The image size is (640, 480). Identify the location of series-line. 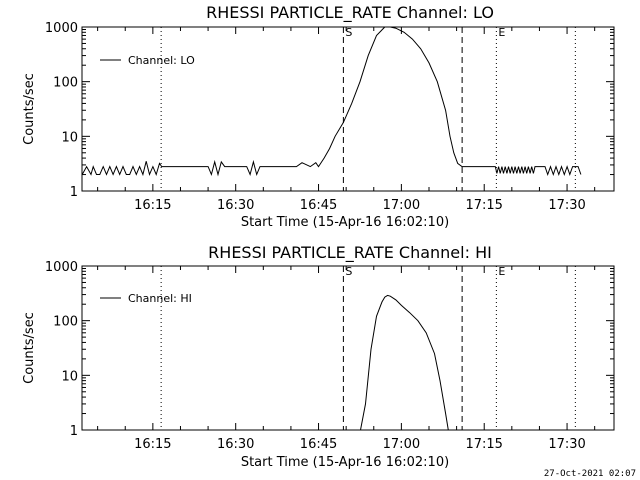
(404, 362).